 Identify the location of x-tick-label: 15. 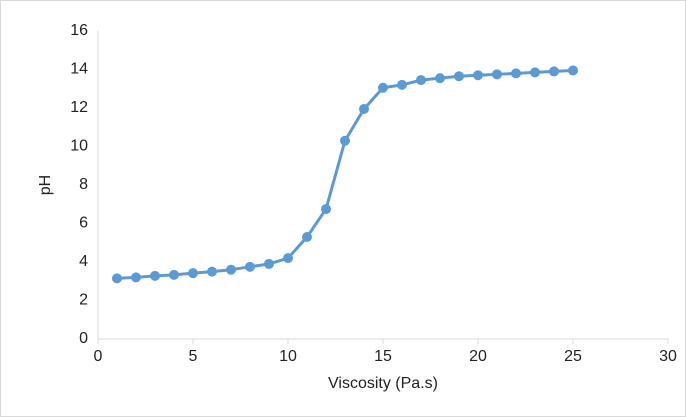
(383, 356).